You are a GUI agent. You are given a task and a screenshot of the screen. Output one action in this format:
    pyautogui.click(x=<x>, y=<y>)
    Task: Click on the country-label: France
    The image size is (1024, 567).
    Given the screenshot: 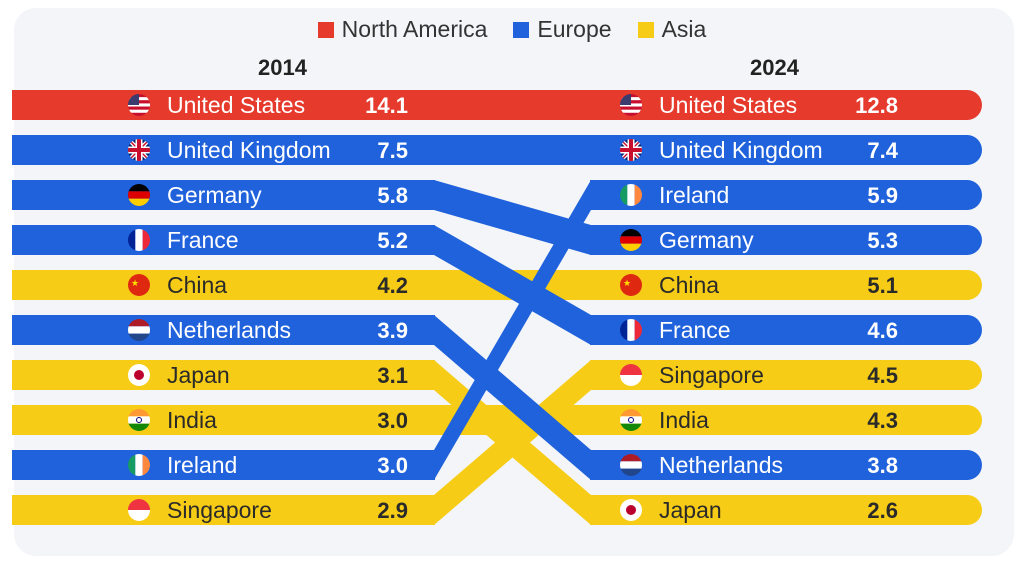 What is the action you would take?
    pyautogui.click(x=695, y=330)
    